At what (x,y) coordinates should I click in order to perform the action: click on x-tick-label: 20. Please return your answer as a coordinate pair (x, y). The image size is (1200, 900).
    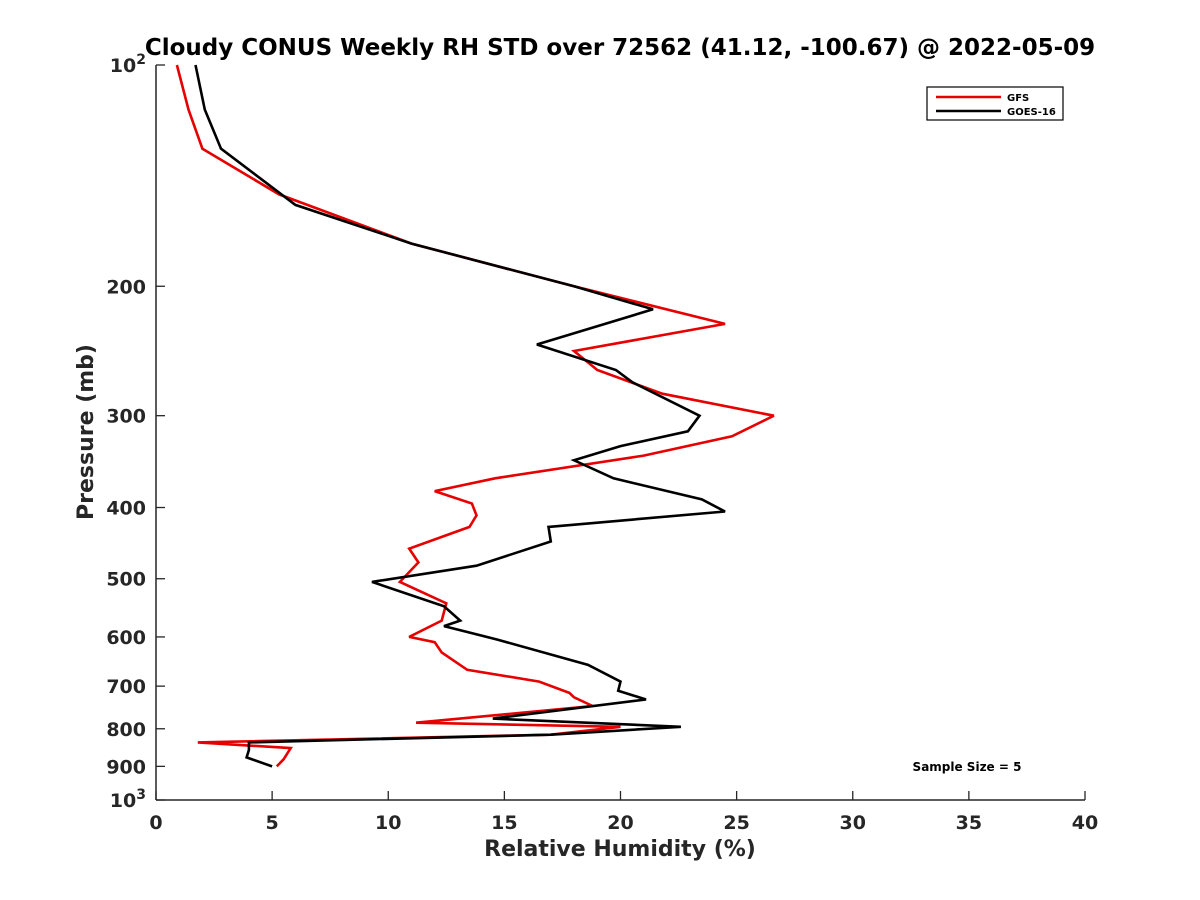
    Looking at the image, I should click on (620, 823).